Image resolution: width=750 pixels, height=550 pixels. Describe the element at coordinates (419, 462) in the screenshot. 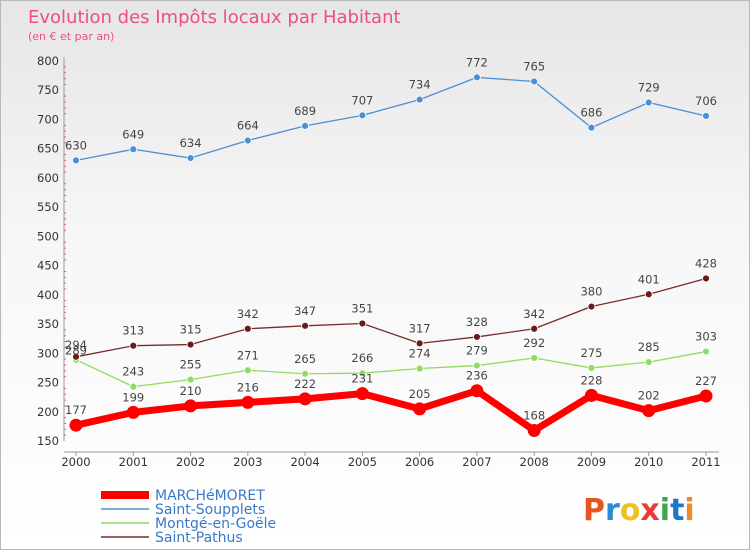

I see `x-tick-label: 2006` at that location.